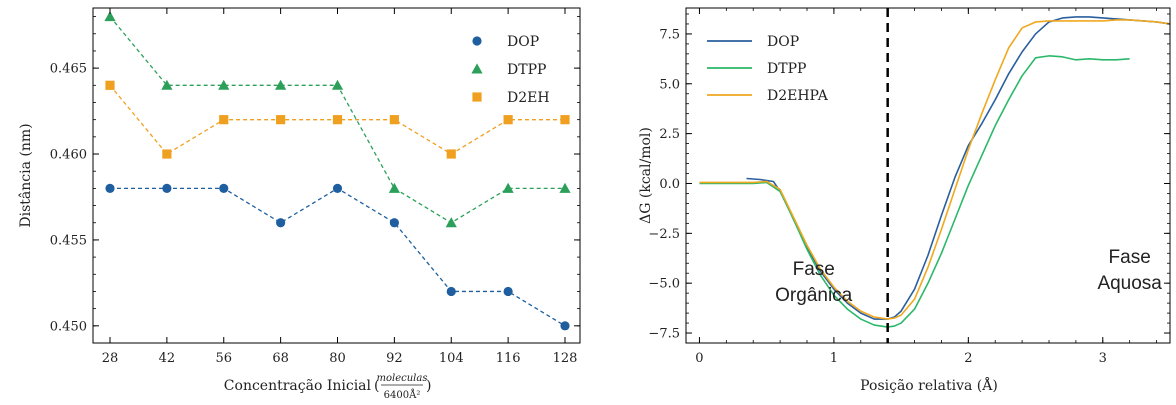 The image size is (1176, 405). I want to click on y-tick-label: 7.5, so click(669, 34).